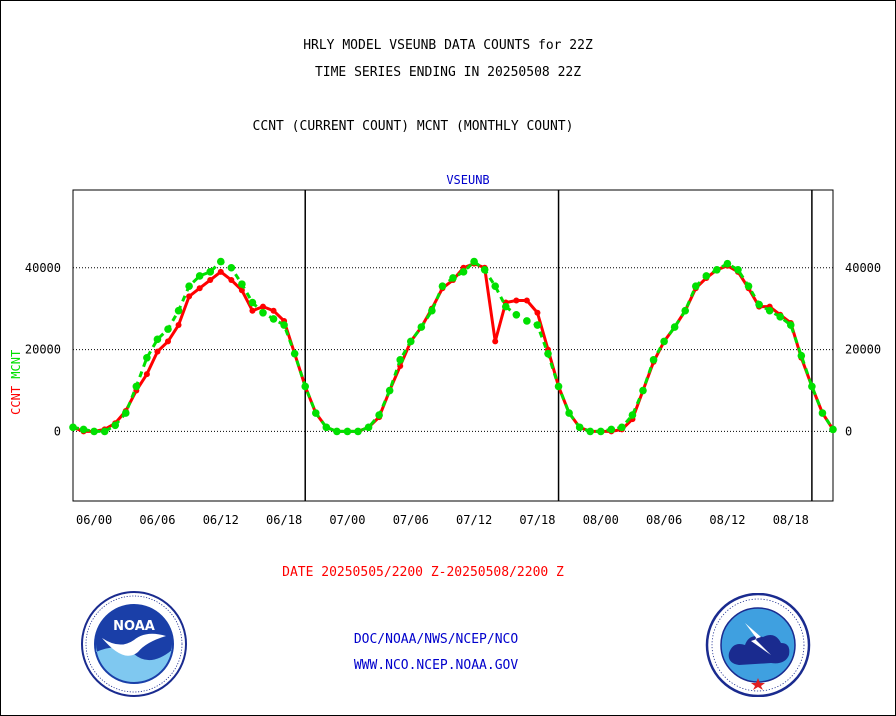 Image resolution: width=896 pixels, height=716 pixels. Describe the element at coordinates (411, 520) in the screenshot. I see `x-tick-label: 07/06` at that location.